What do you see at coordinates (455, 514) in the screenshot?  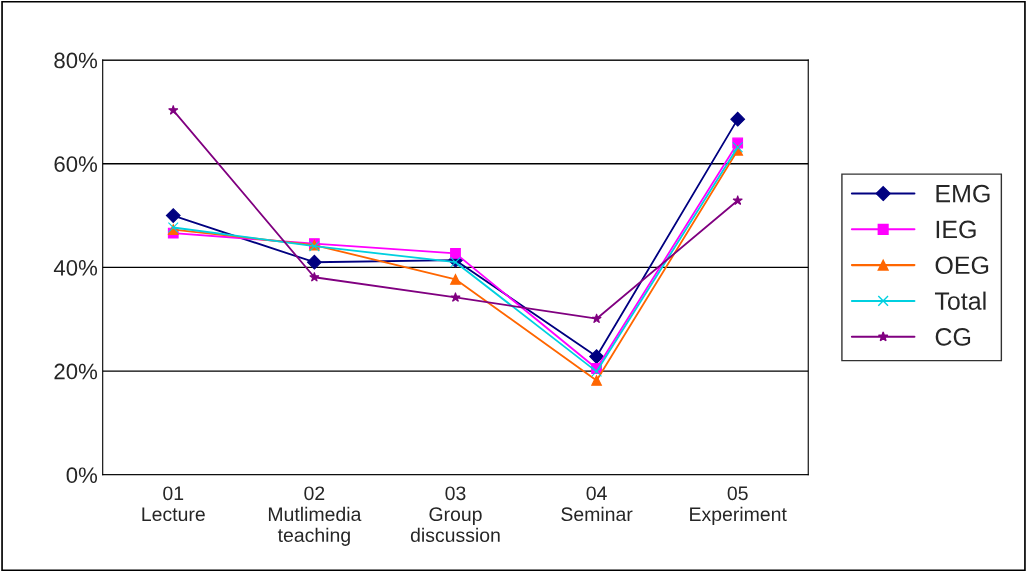 I see `x-tick-label: 03 Group discussion` at bounding box center [455, 514].